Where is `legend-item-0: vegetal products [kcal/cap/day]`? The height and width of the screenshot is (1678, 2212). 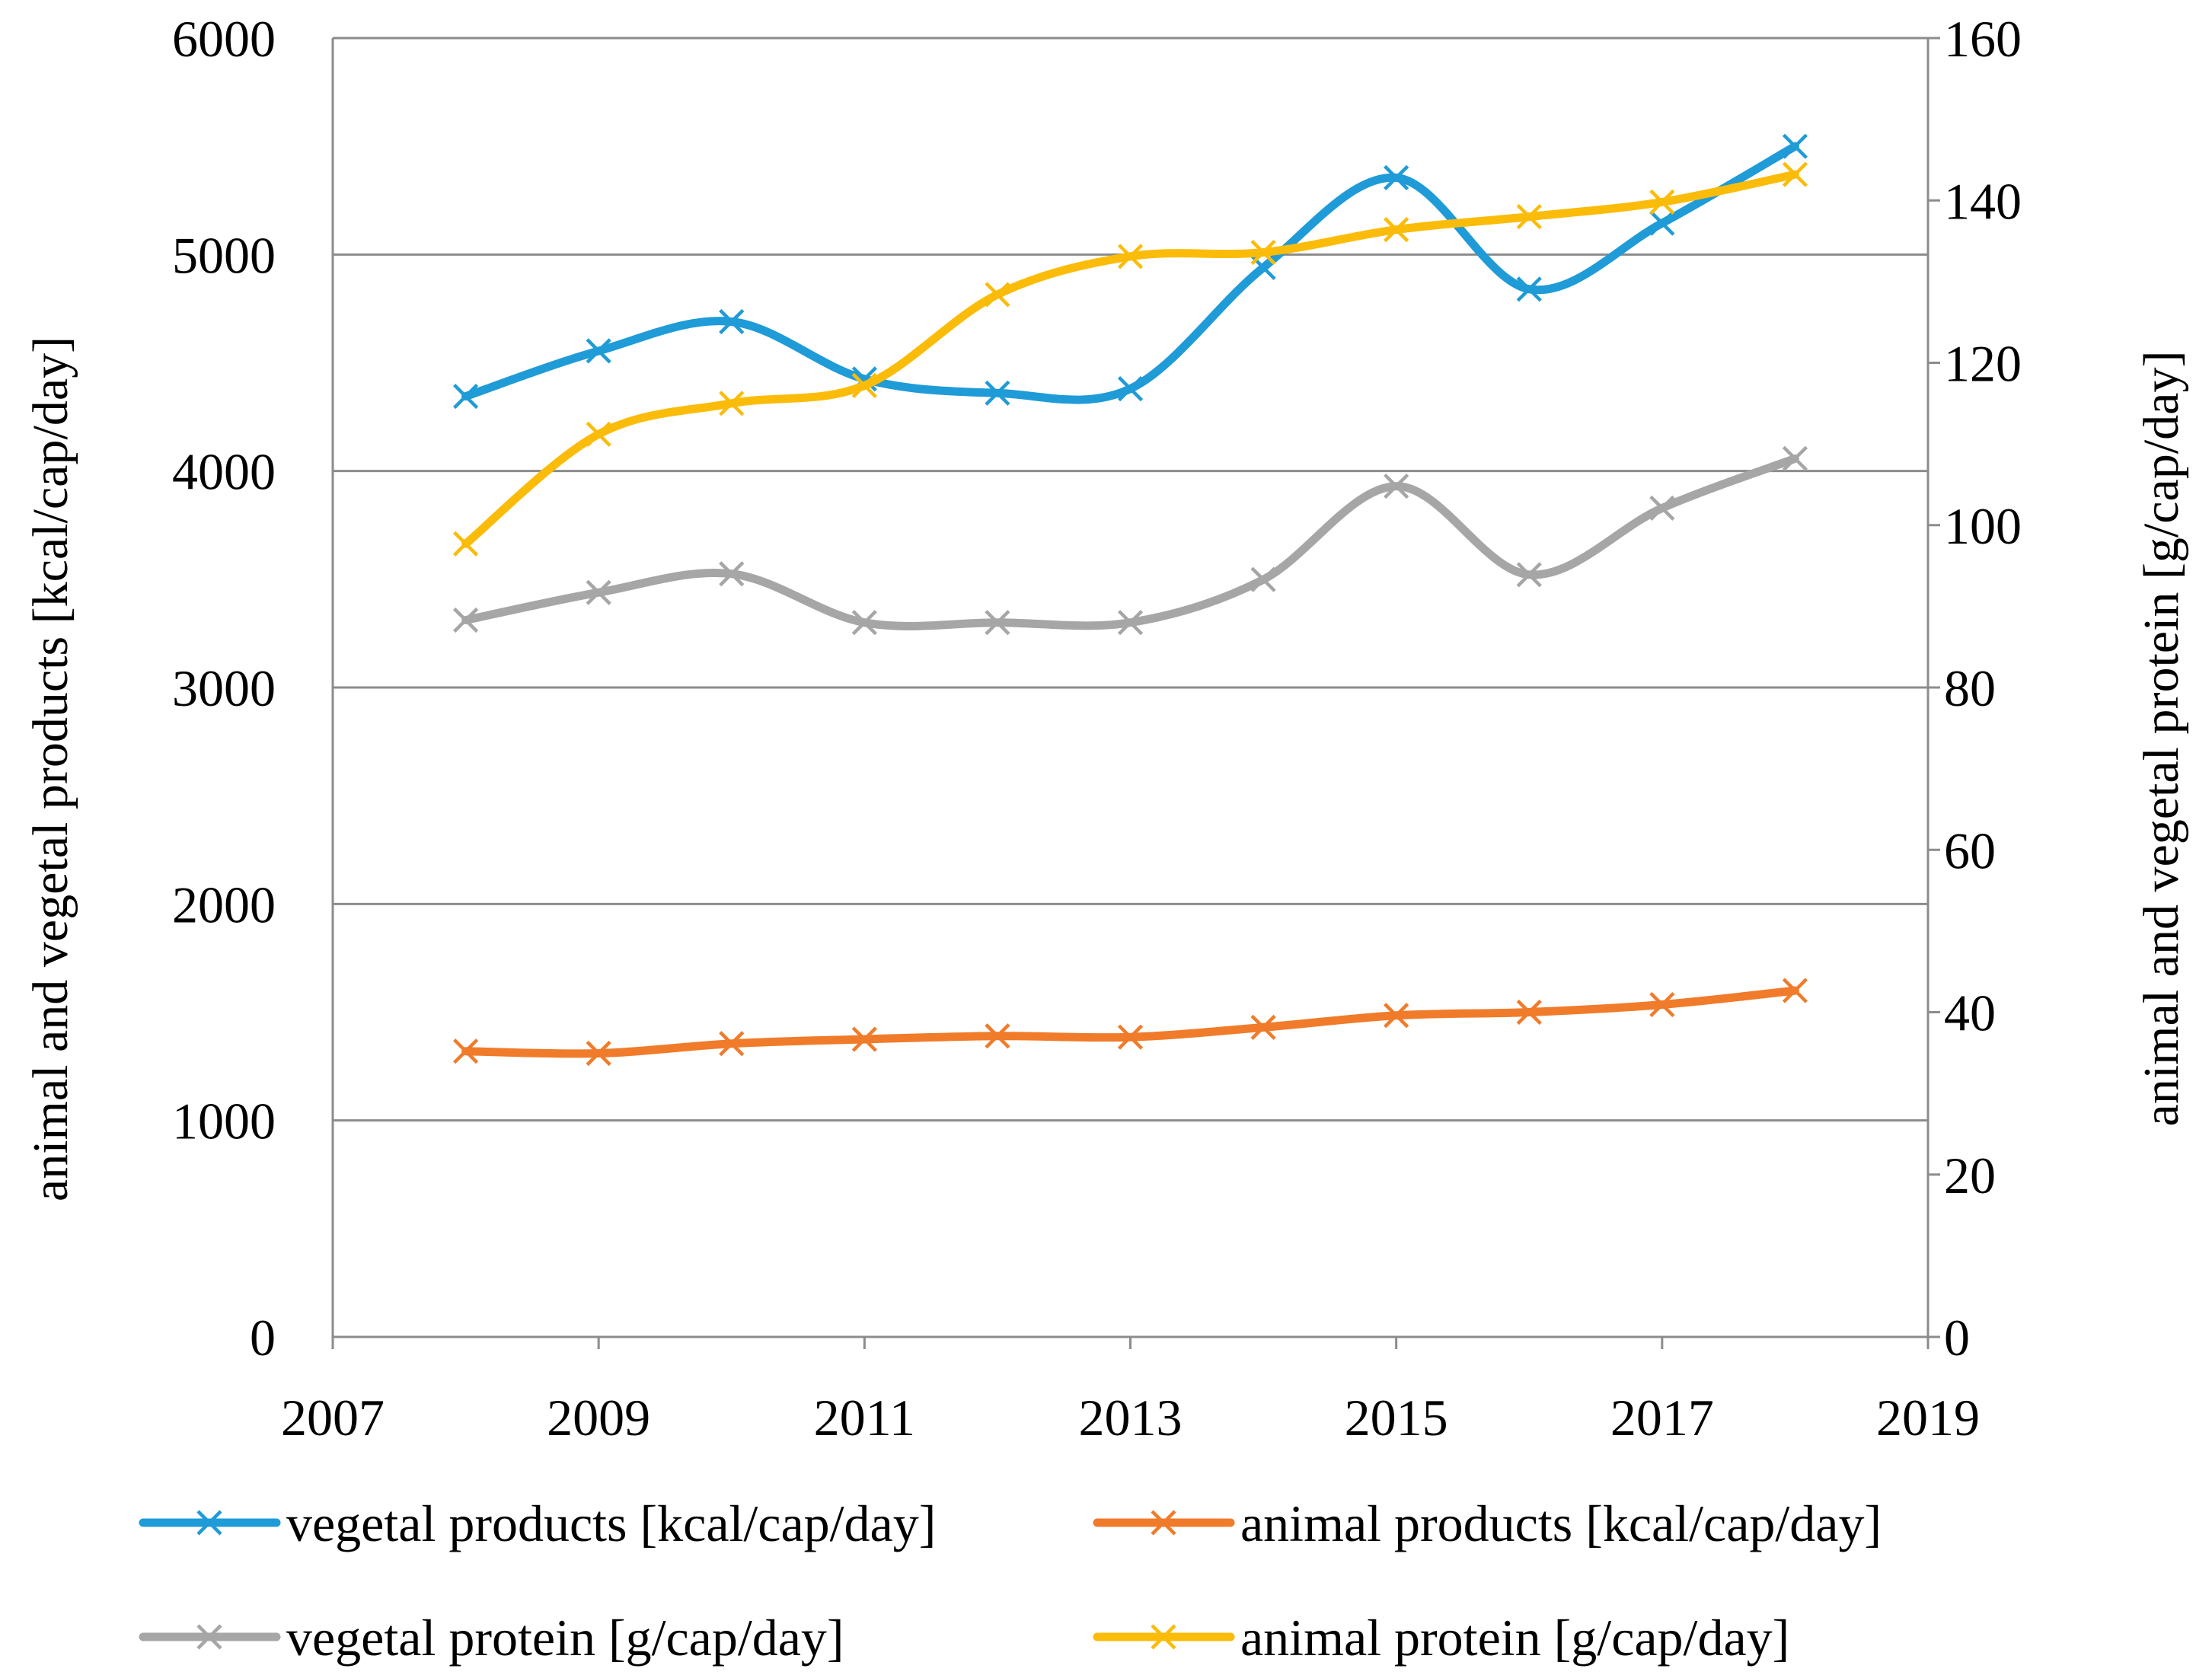 legend-item-0: vegetal products [kcal/cap/day] is located at coordinates (537, 1524).